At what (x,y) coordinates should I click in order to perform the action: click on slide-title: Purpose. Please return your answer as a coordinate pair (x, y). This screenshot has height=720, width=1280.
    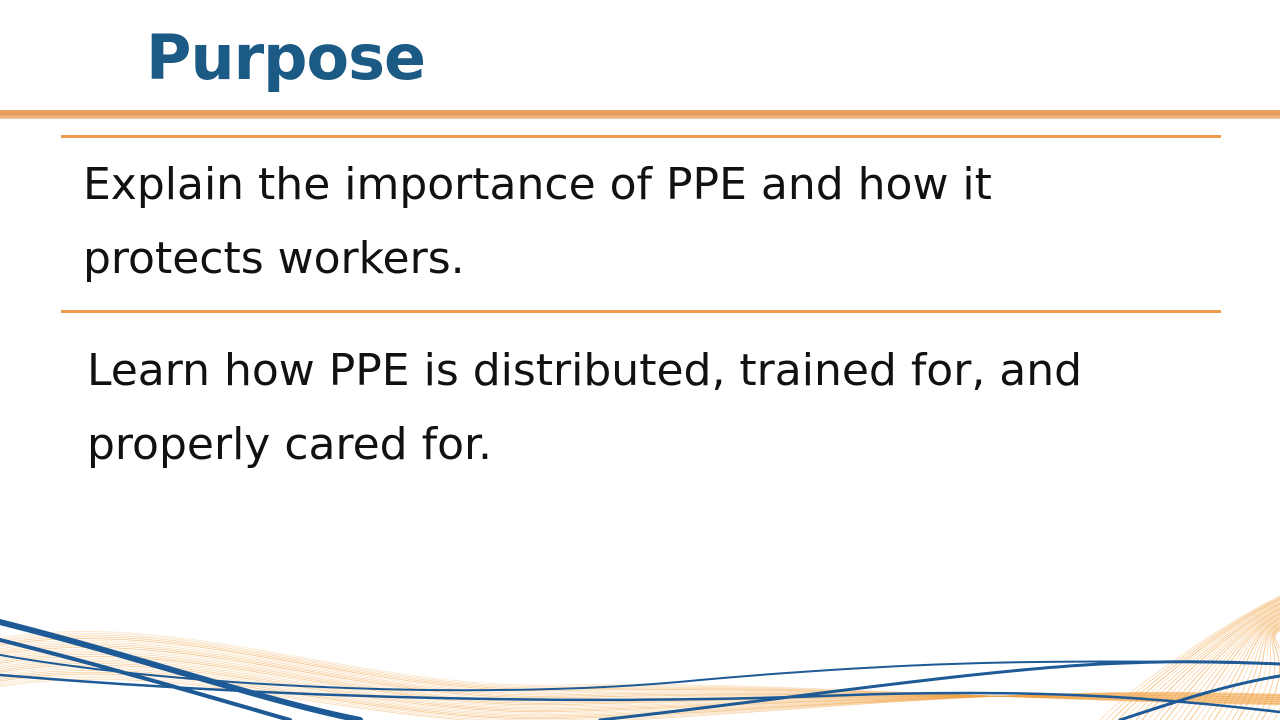
    Looking at the image, I should click on (286, 57).